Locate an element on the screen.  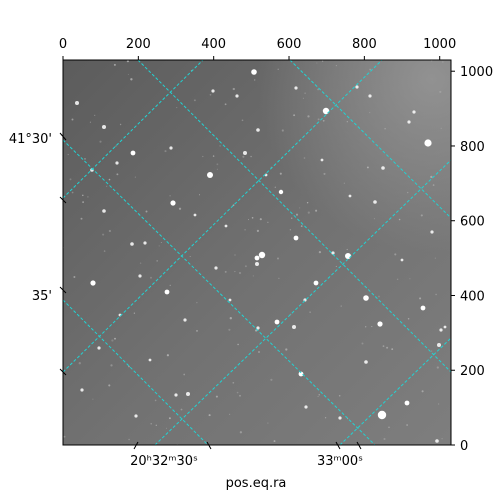
right-tick-label: 600 is located at coordinates (472, 222).